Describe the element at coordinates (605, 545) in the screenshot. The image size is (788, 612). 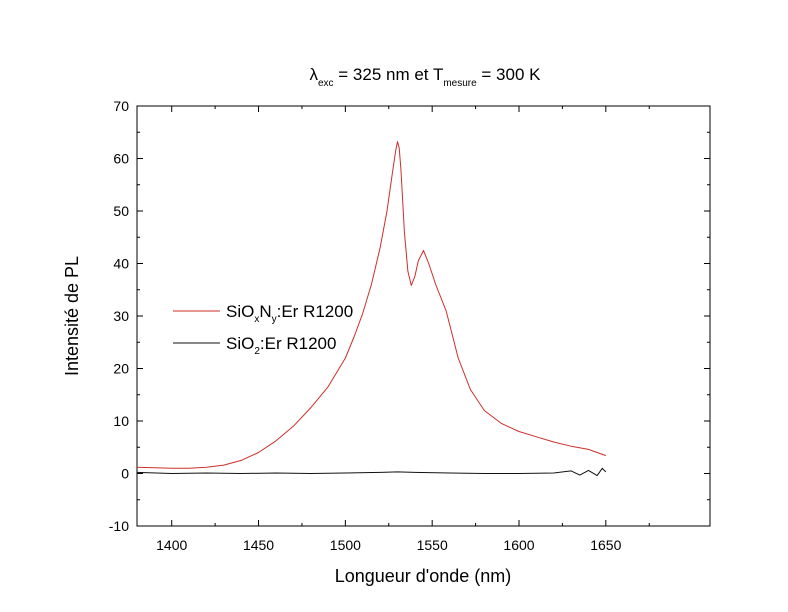
I see `x-tick-label: 1650` at that location.